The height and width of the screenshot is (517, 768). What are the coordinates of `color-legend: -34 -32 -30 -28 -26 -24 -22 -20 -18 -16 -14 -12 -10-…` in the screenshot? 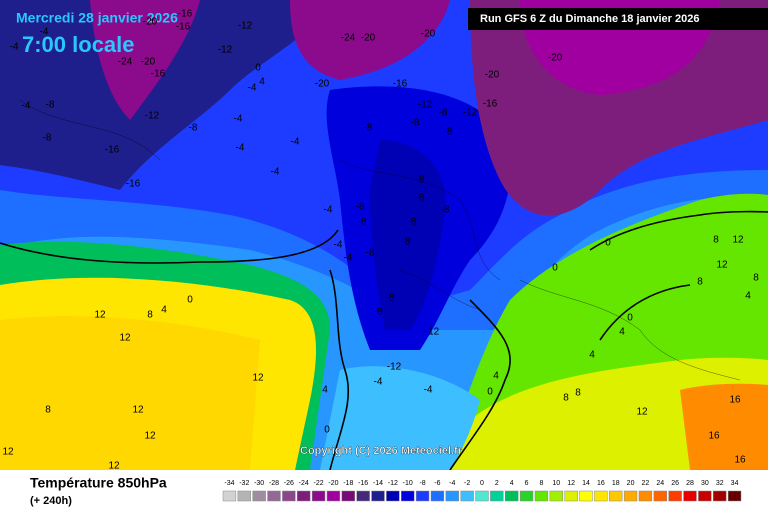 It's located at (482, 491).